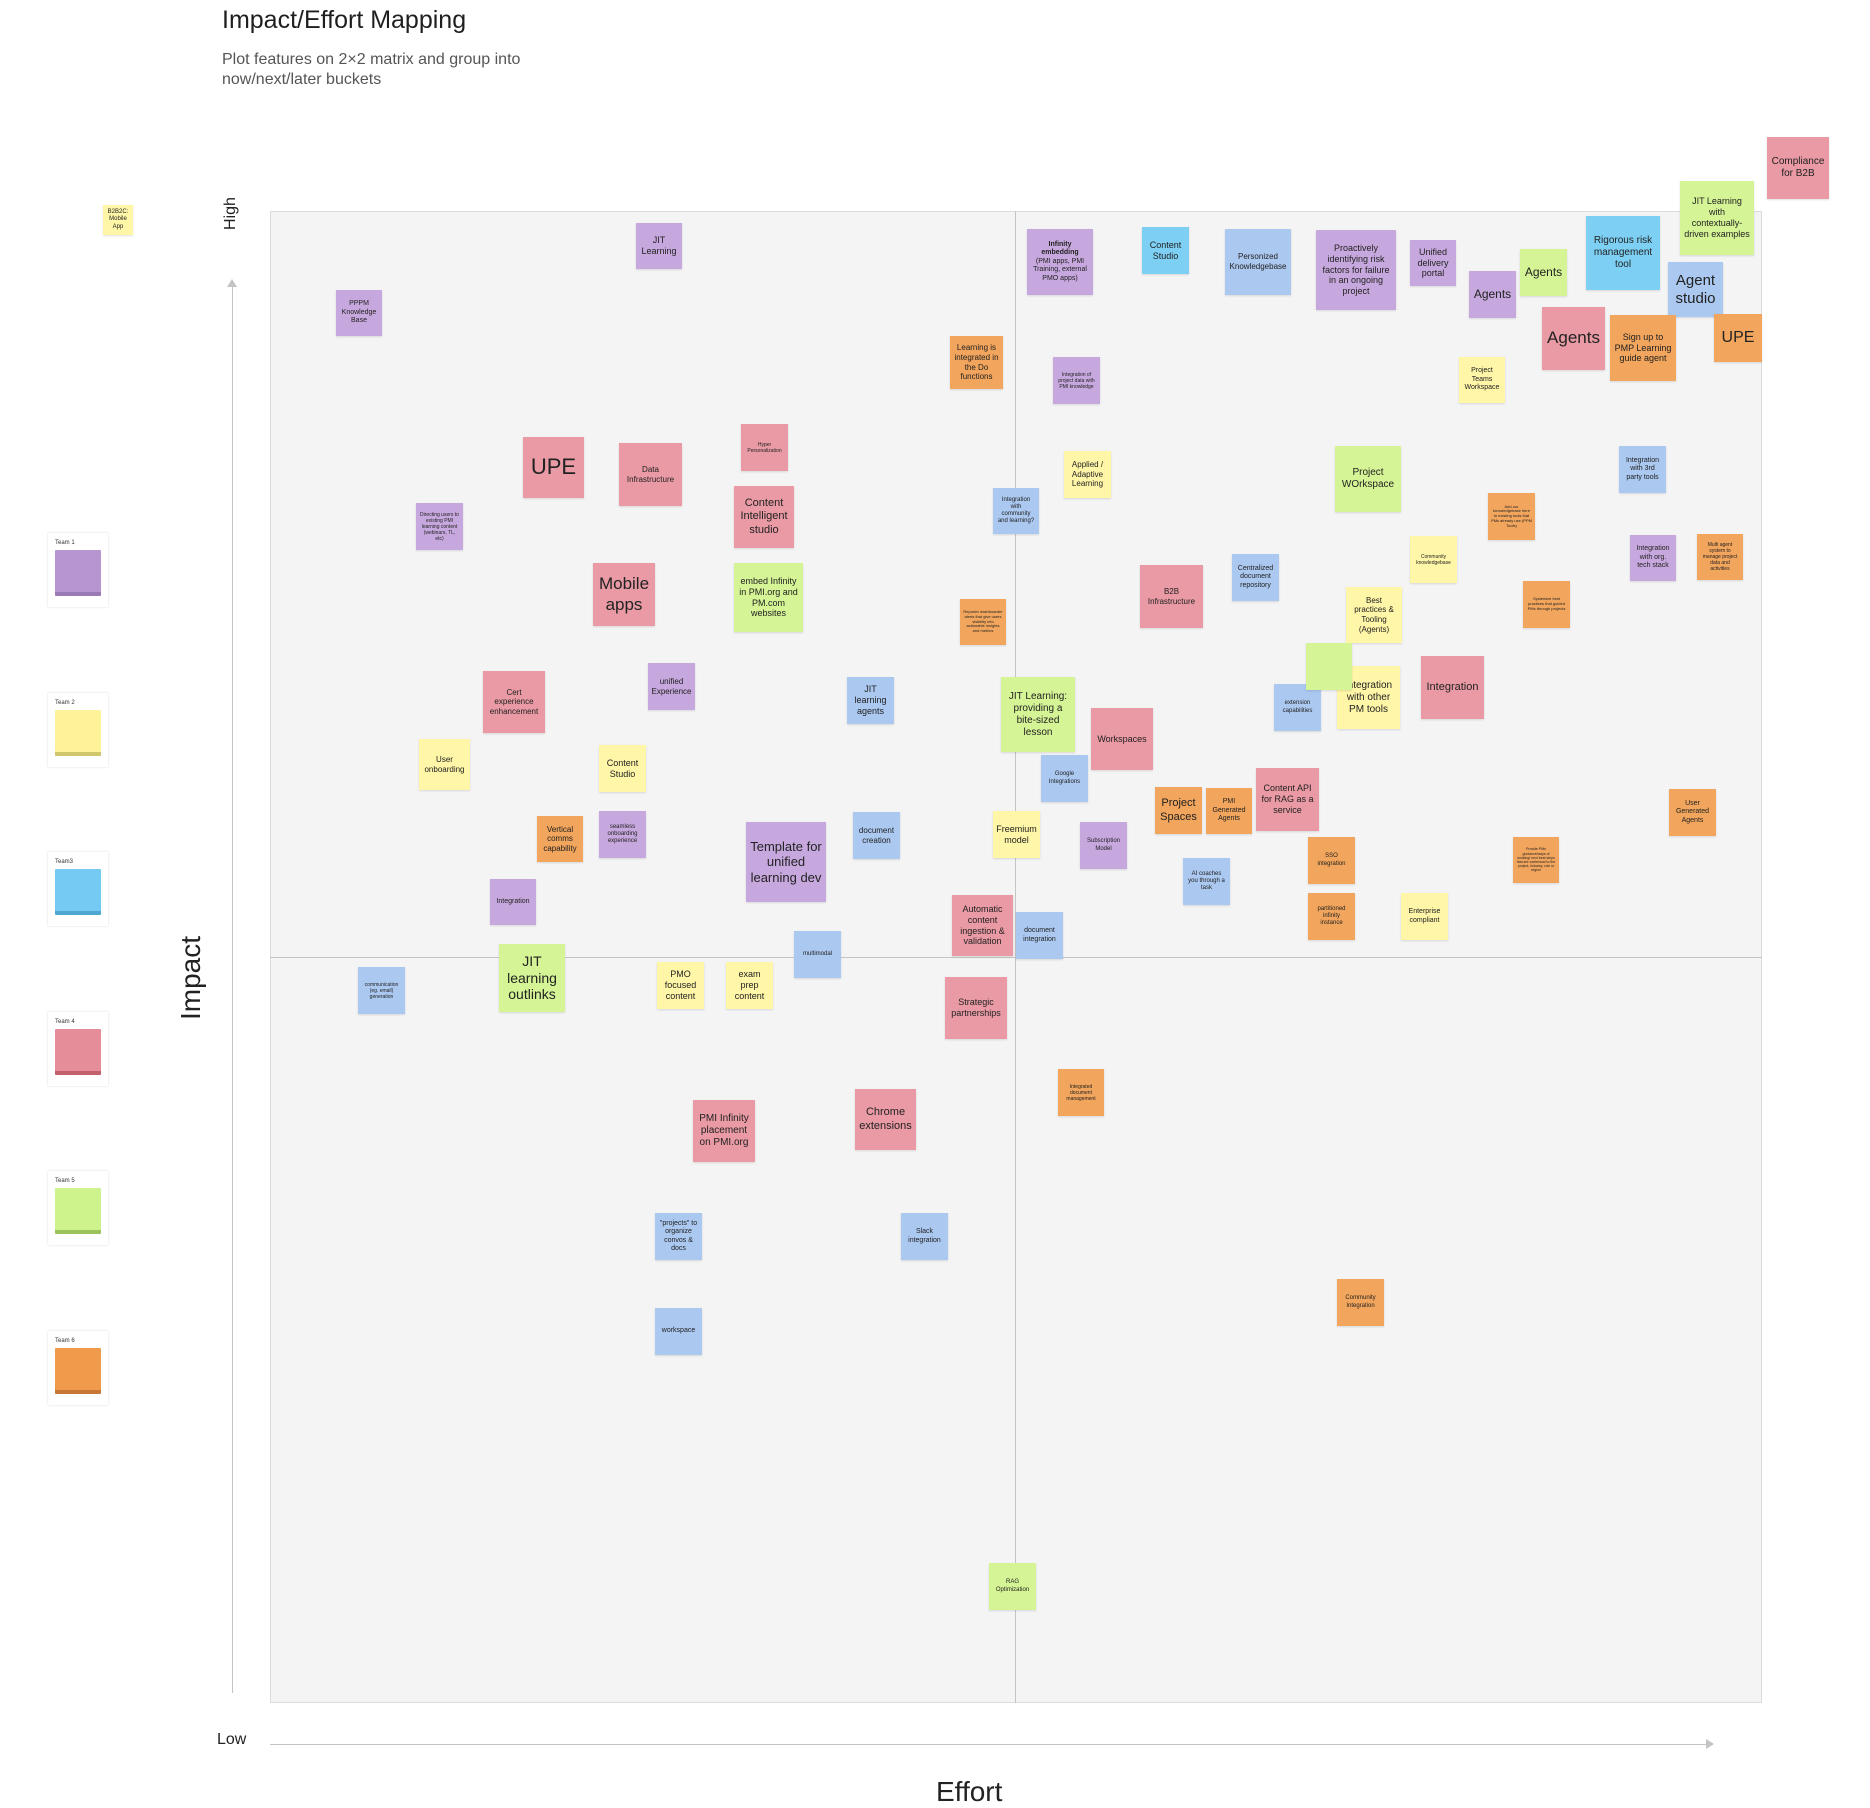 This screenshot has height=1808, width=1870. I want to click on sticky-note: PMO focused content, so click(680, 985).